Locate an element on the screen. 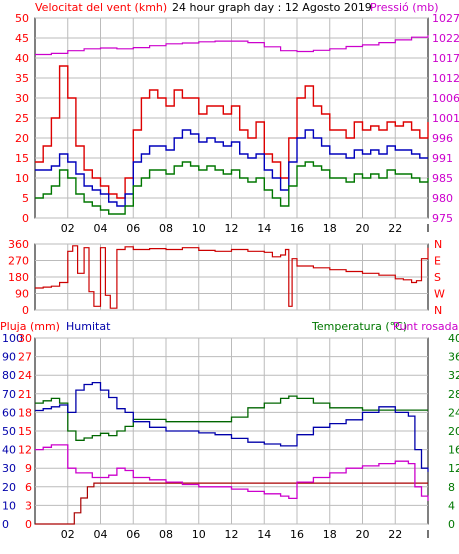 The width and height of the screenshot is (459, 554). rain-y-tick-label: 3 is located at coordinates (28, 505).